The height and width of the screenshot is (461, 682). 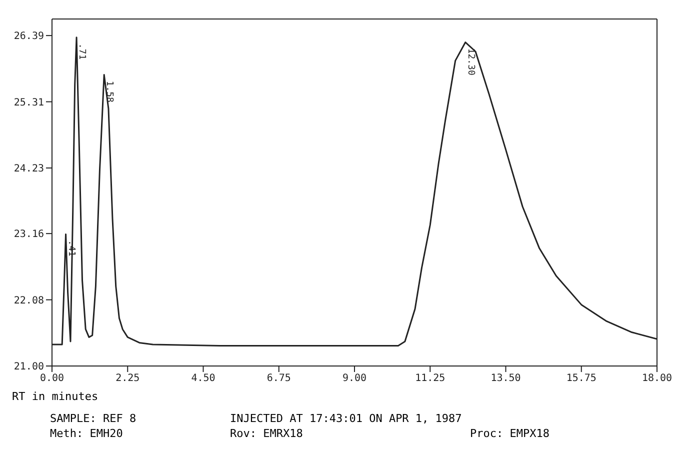 I want to click on x-tick-label: 15.75, so click(x=581, y=378).